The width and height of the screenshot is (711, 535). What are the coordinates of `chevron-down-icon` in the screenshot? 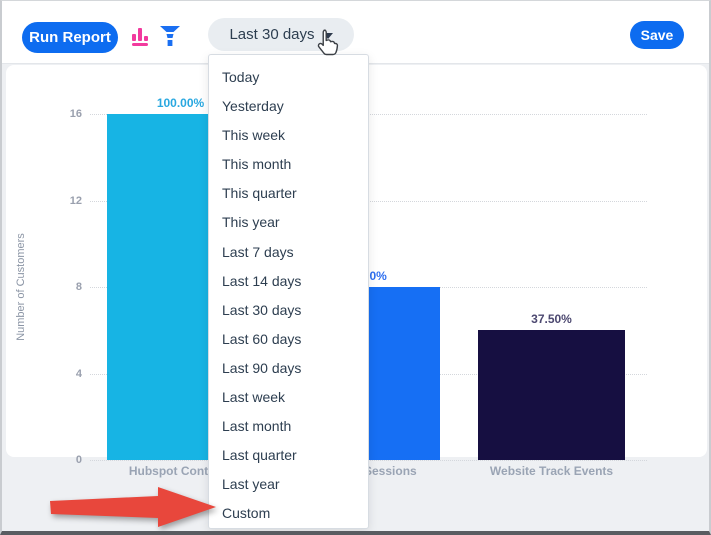 It's located at (327, 35).